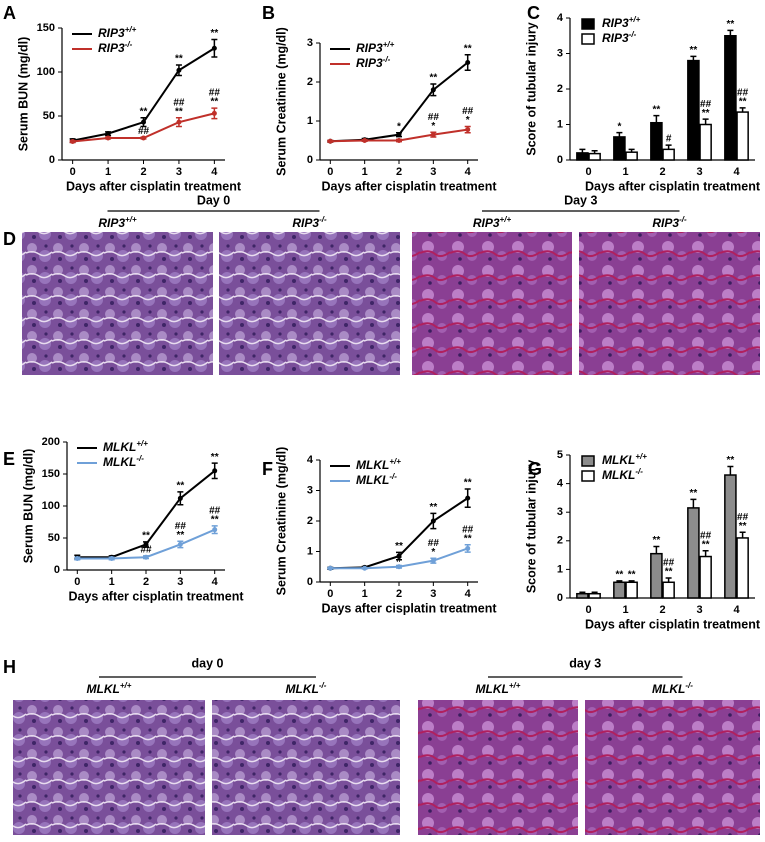 Image resolution: width=765 pixels, height=842 pixels. Describe the element at coordinates (560, 569) in the screenshot. I see `y-tick-label: 1` at that location.